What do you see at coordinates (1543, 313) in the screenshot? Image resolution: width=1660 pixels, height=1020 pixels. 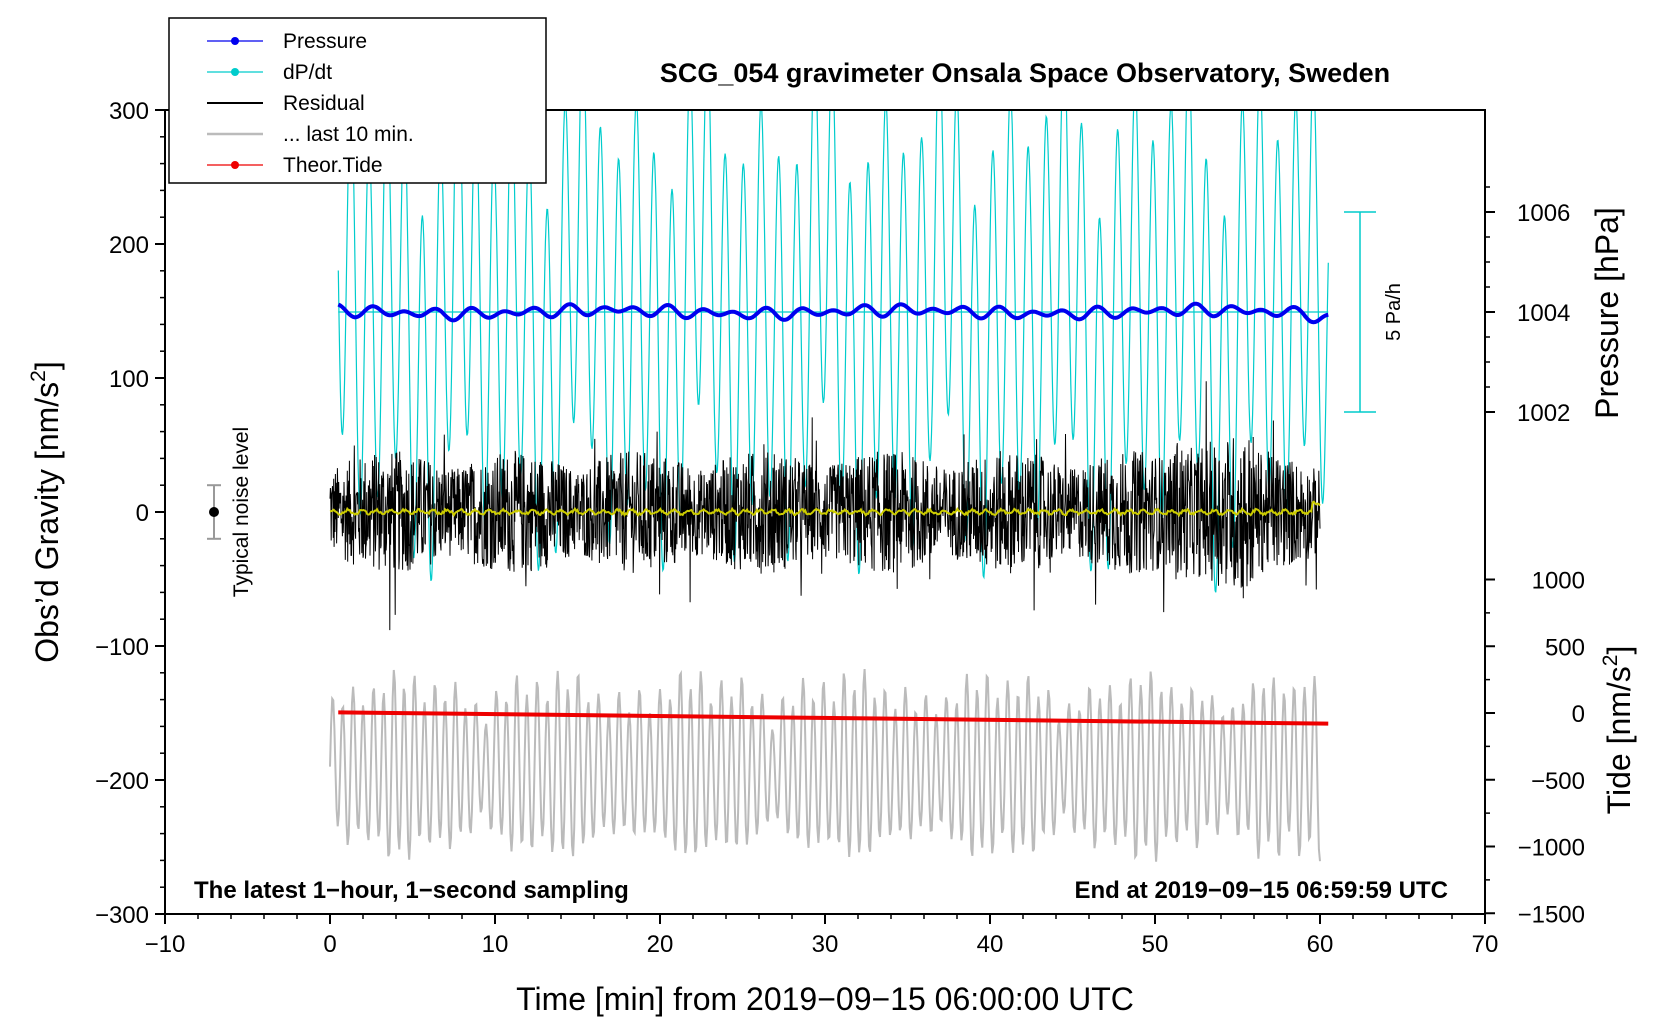 I see `pressure-tick-label: 1004` at bounding box center [1543, 313].